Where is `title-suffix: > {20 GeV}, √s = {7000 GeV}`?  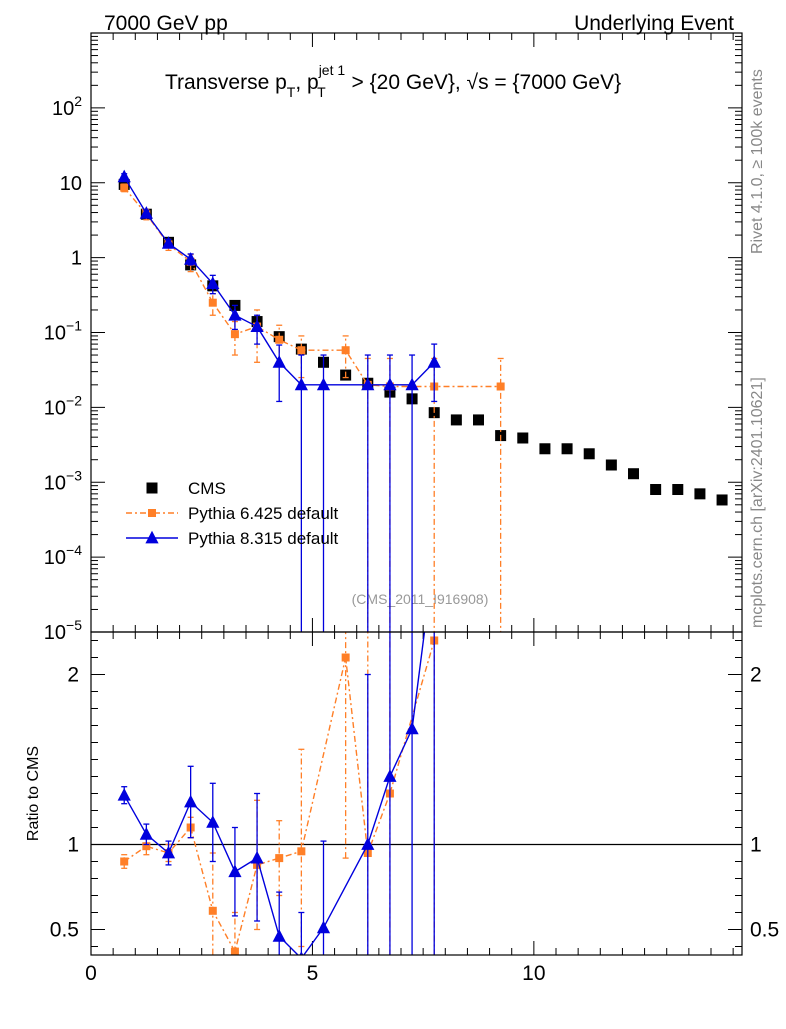
title-suffix: > {20 GeV}, √s = {7000 GeV} is located at coordinates (483, 82).